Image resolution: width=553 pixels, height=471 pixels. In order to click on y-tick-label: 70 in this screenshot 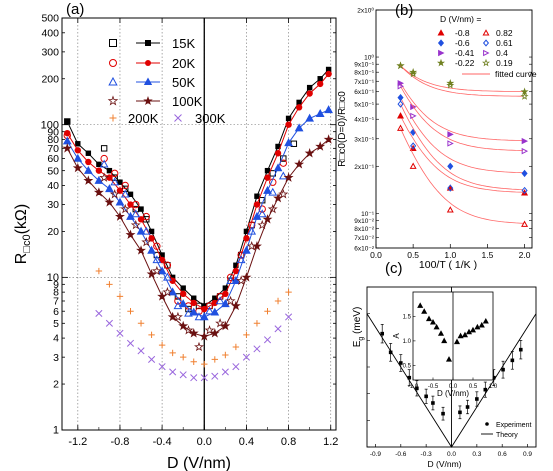, I will do `click(53, 149)`.